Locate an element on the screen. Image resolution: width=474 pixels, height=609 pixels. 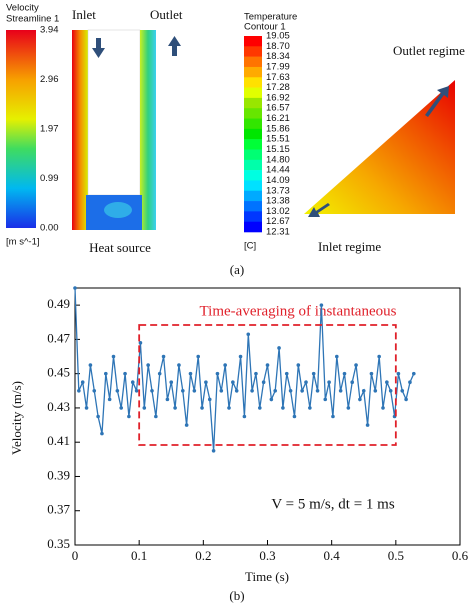
inlet-label: Inlet is located at coordinates (84, 14).